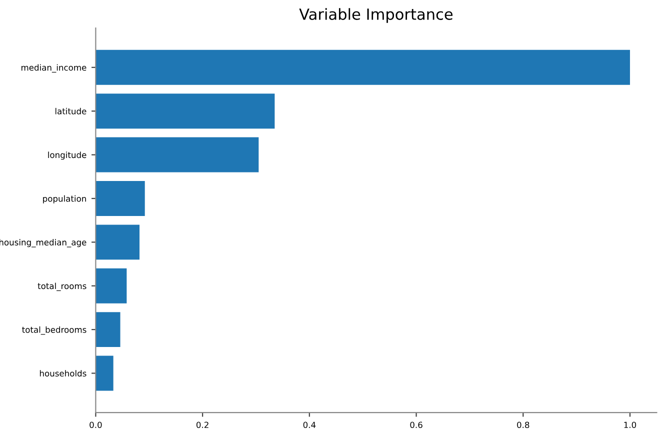 Image resolution: width=660 pixels, height=432 pixels. Describe the element at coordinates (67, 156) in the screenshot. I see `y-tick-label: longitude` at that location.